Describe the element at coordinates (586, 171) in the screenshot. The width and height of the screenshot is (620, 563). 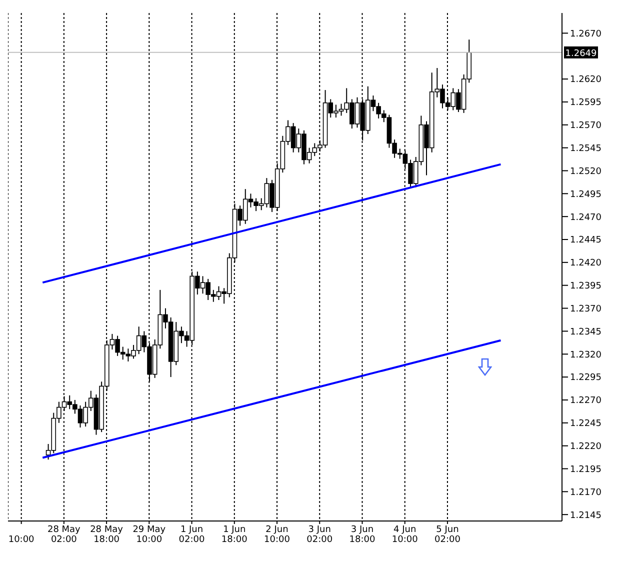
I see `y-tick-label: 1.2520` at that location.